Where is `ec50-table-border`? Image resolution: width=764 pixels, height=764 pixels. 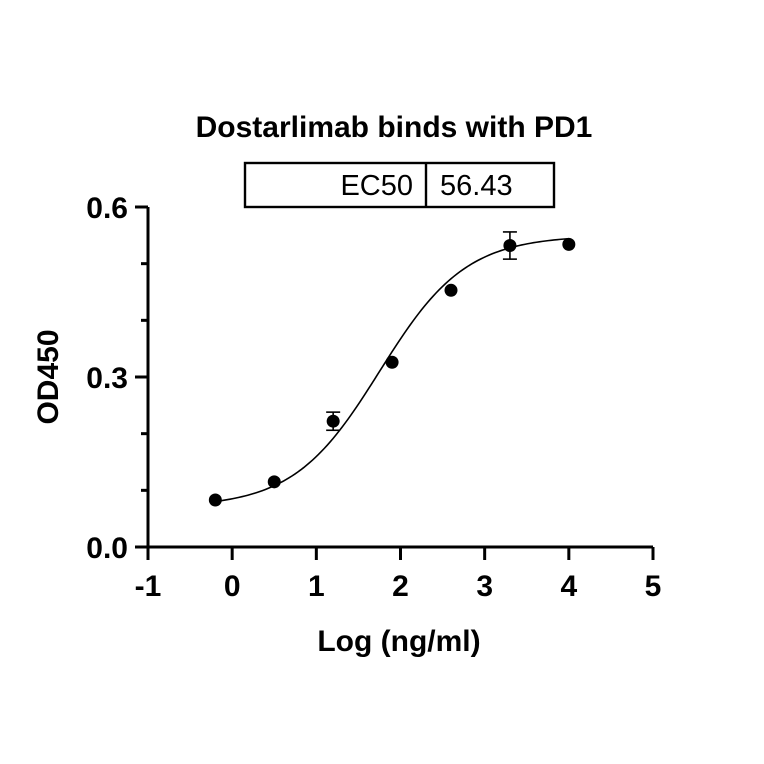
ec50-table-border is located at coordinates (399, 185).